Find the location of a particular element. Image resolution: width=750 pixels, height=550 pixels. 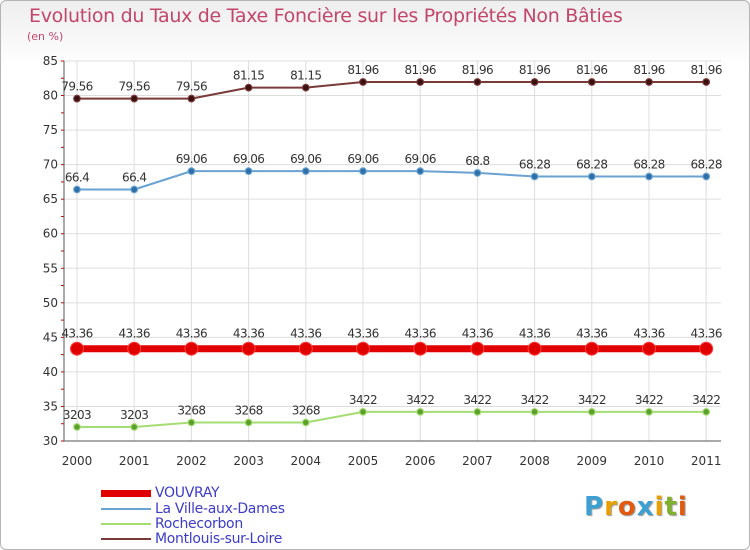

logo-letter: P is located at coordinates (594, 507).